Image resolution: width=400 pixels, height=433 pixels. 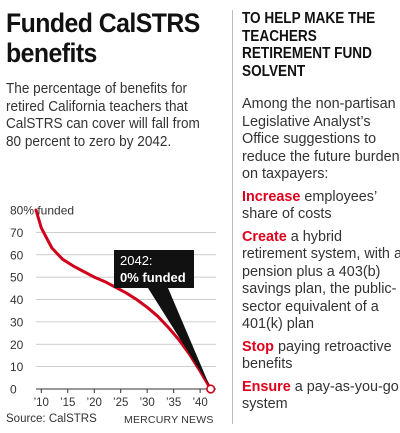 I want to click on x-tick-label: ’25, so click(x=120, y=403).